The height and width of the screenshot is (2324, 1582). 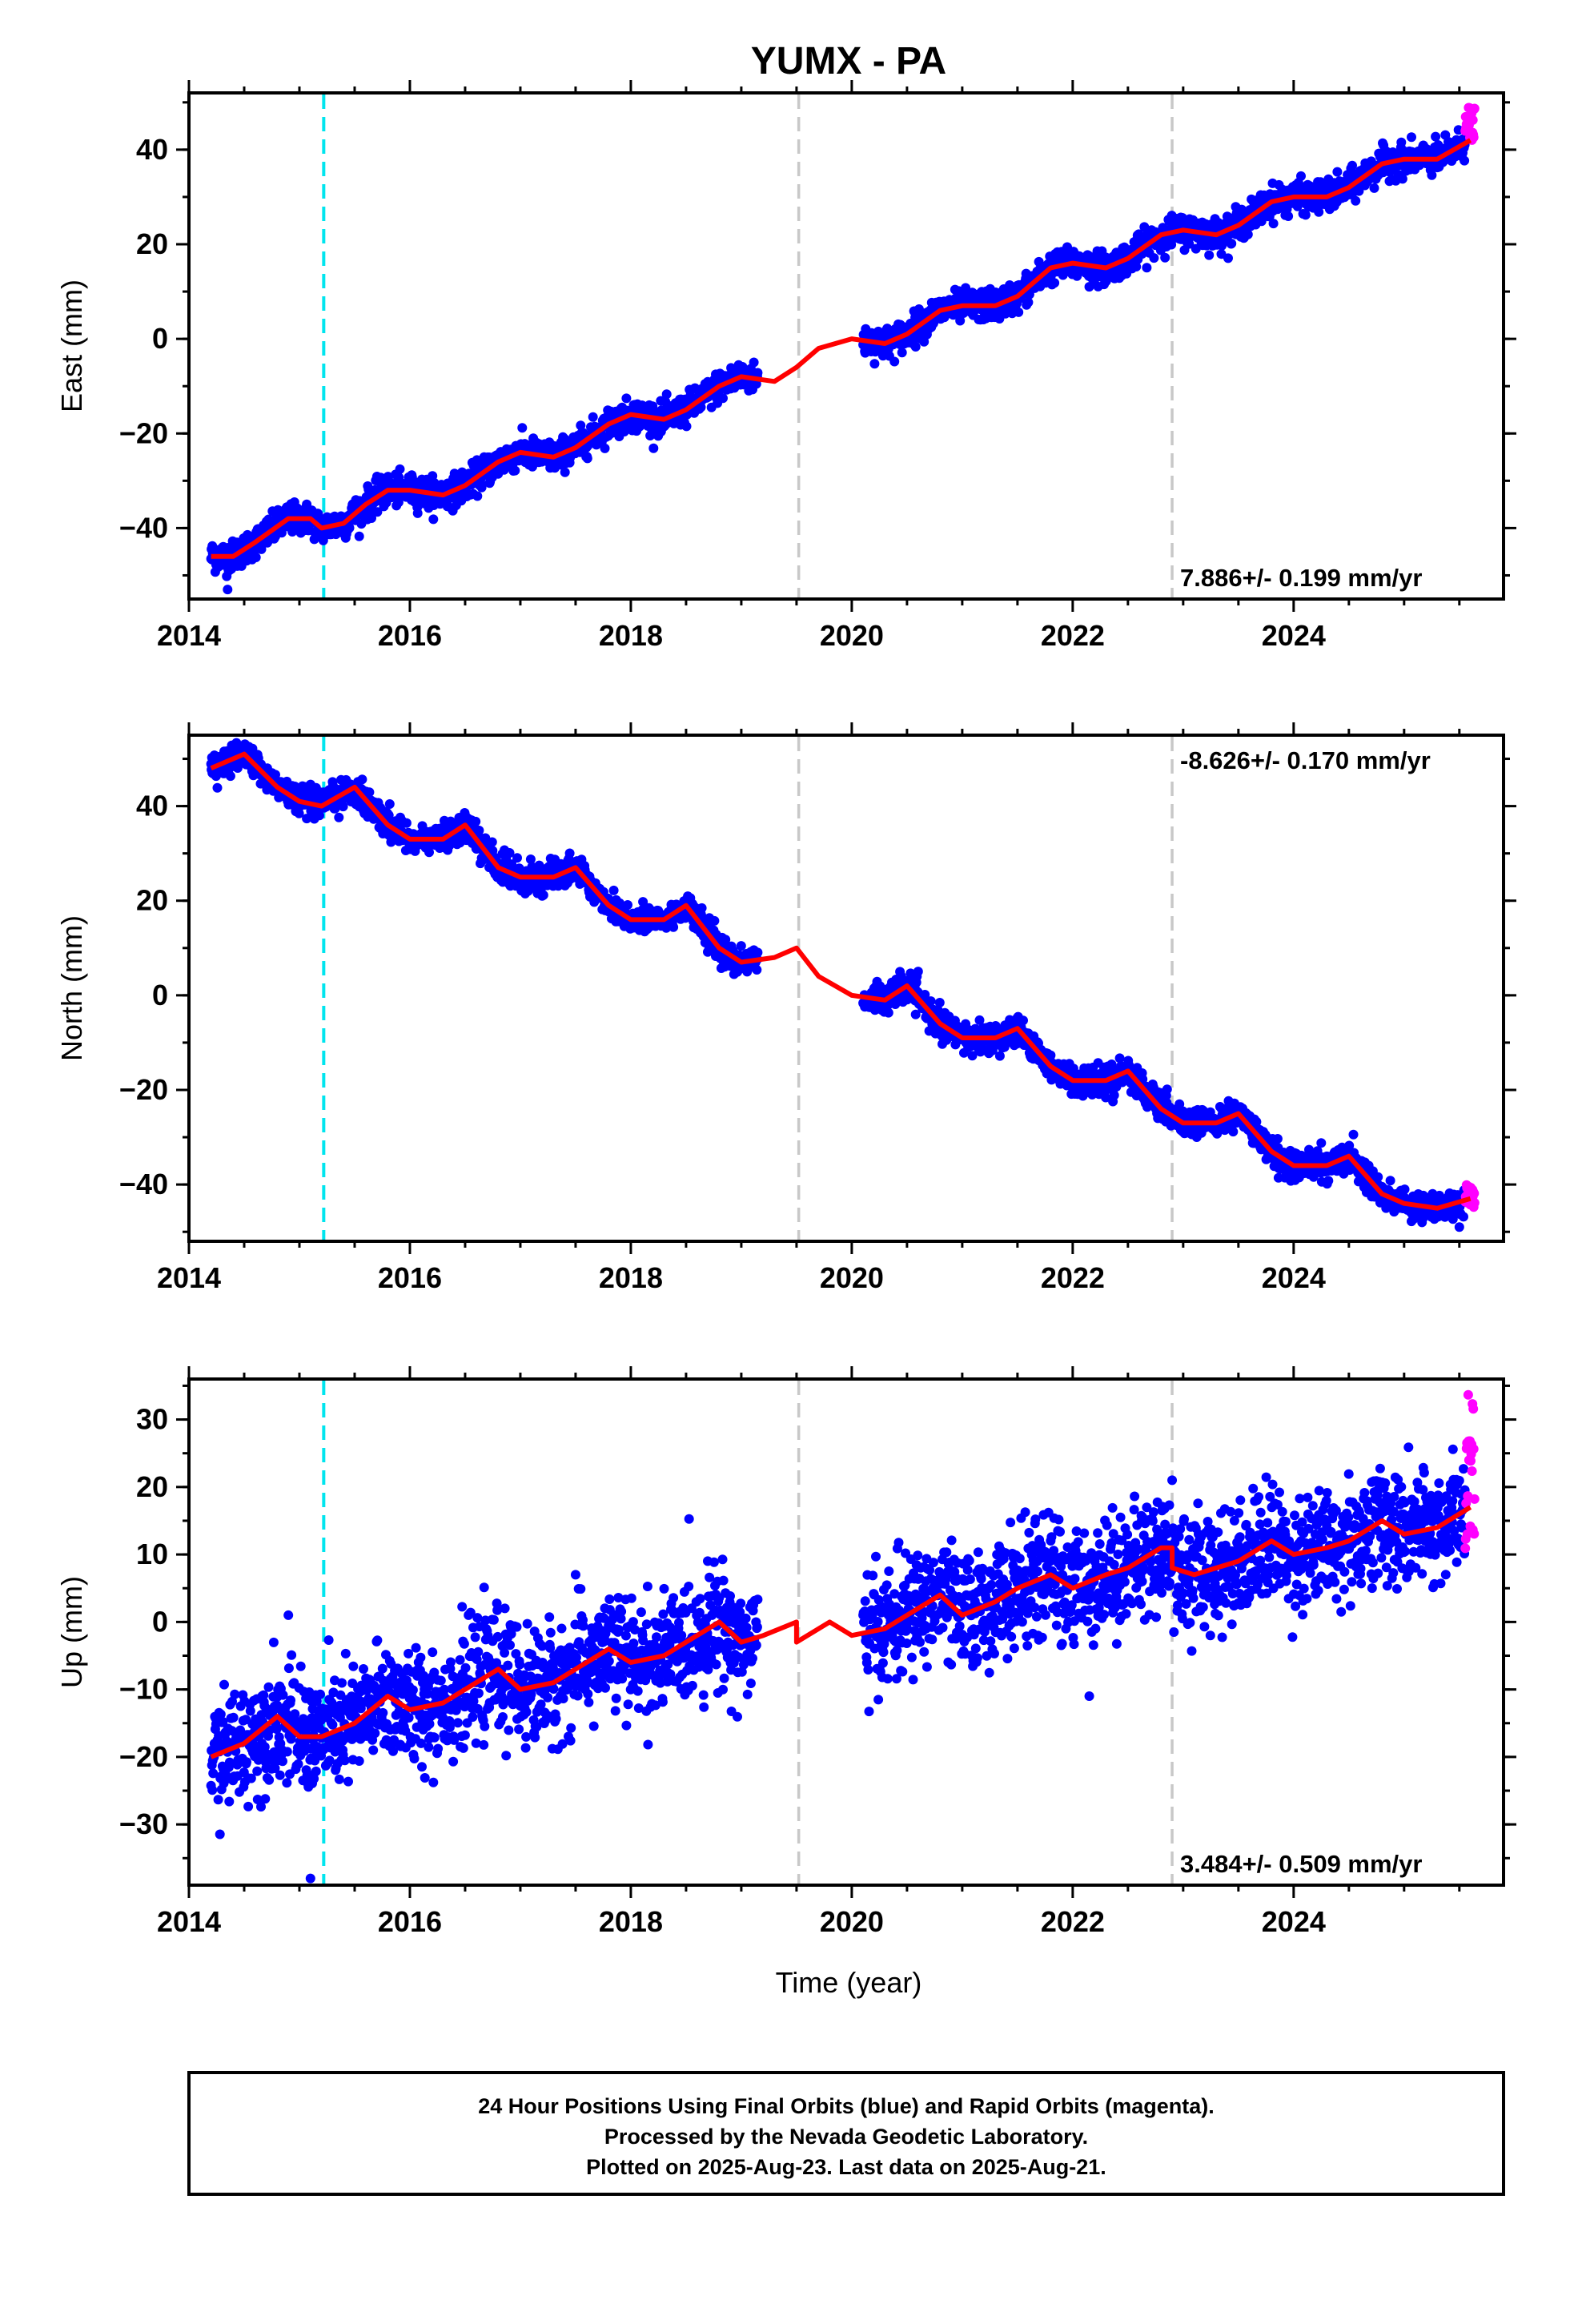 I want to click on plot-title: YUMX - PA, so click(x=848, y=61).